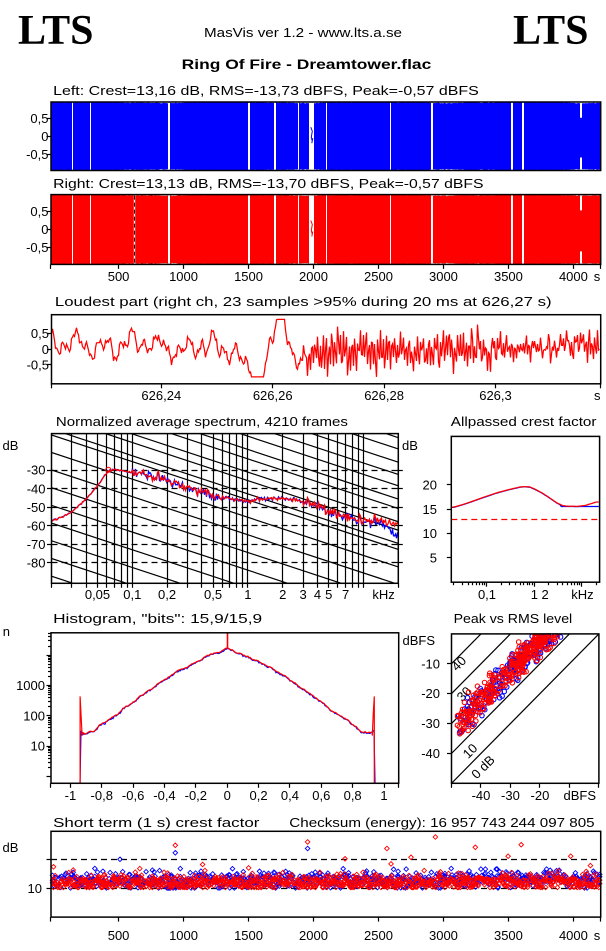 Image resolution: width=606 pixels, height=951 pixels. I want to click on svg-text: Histogram, "bits": 15,9/15,9, so click(157, 618).